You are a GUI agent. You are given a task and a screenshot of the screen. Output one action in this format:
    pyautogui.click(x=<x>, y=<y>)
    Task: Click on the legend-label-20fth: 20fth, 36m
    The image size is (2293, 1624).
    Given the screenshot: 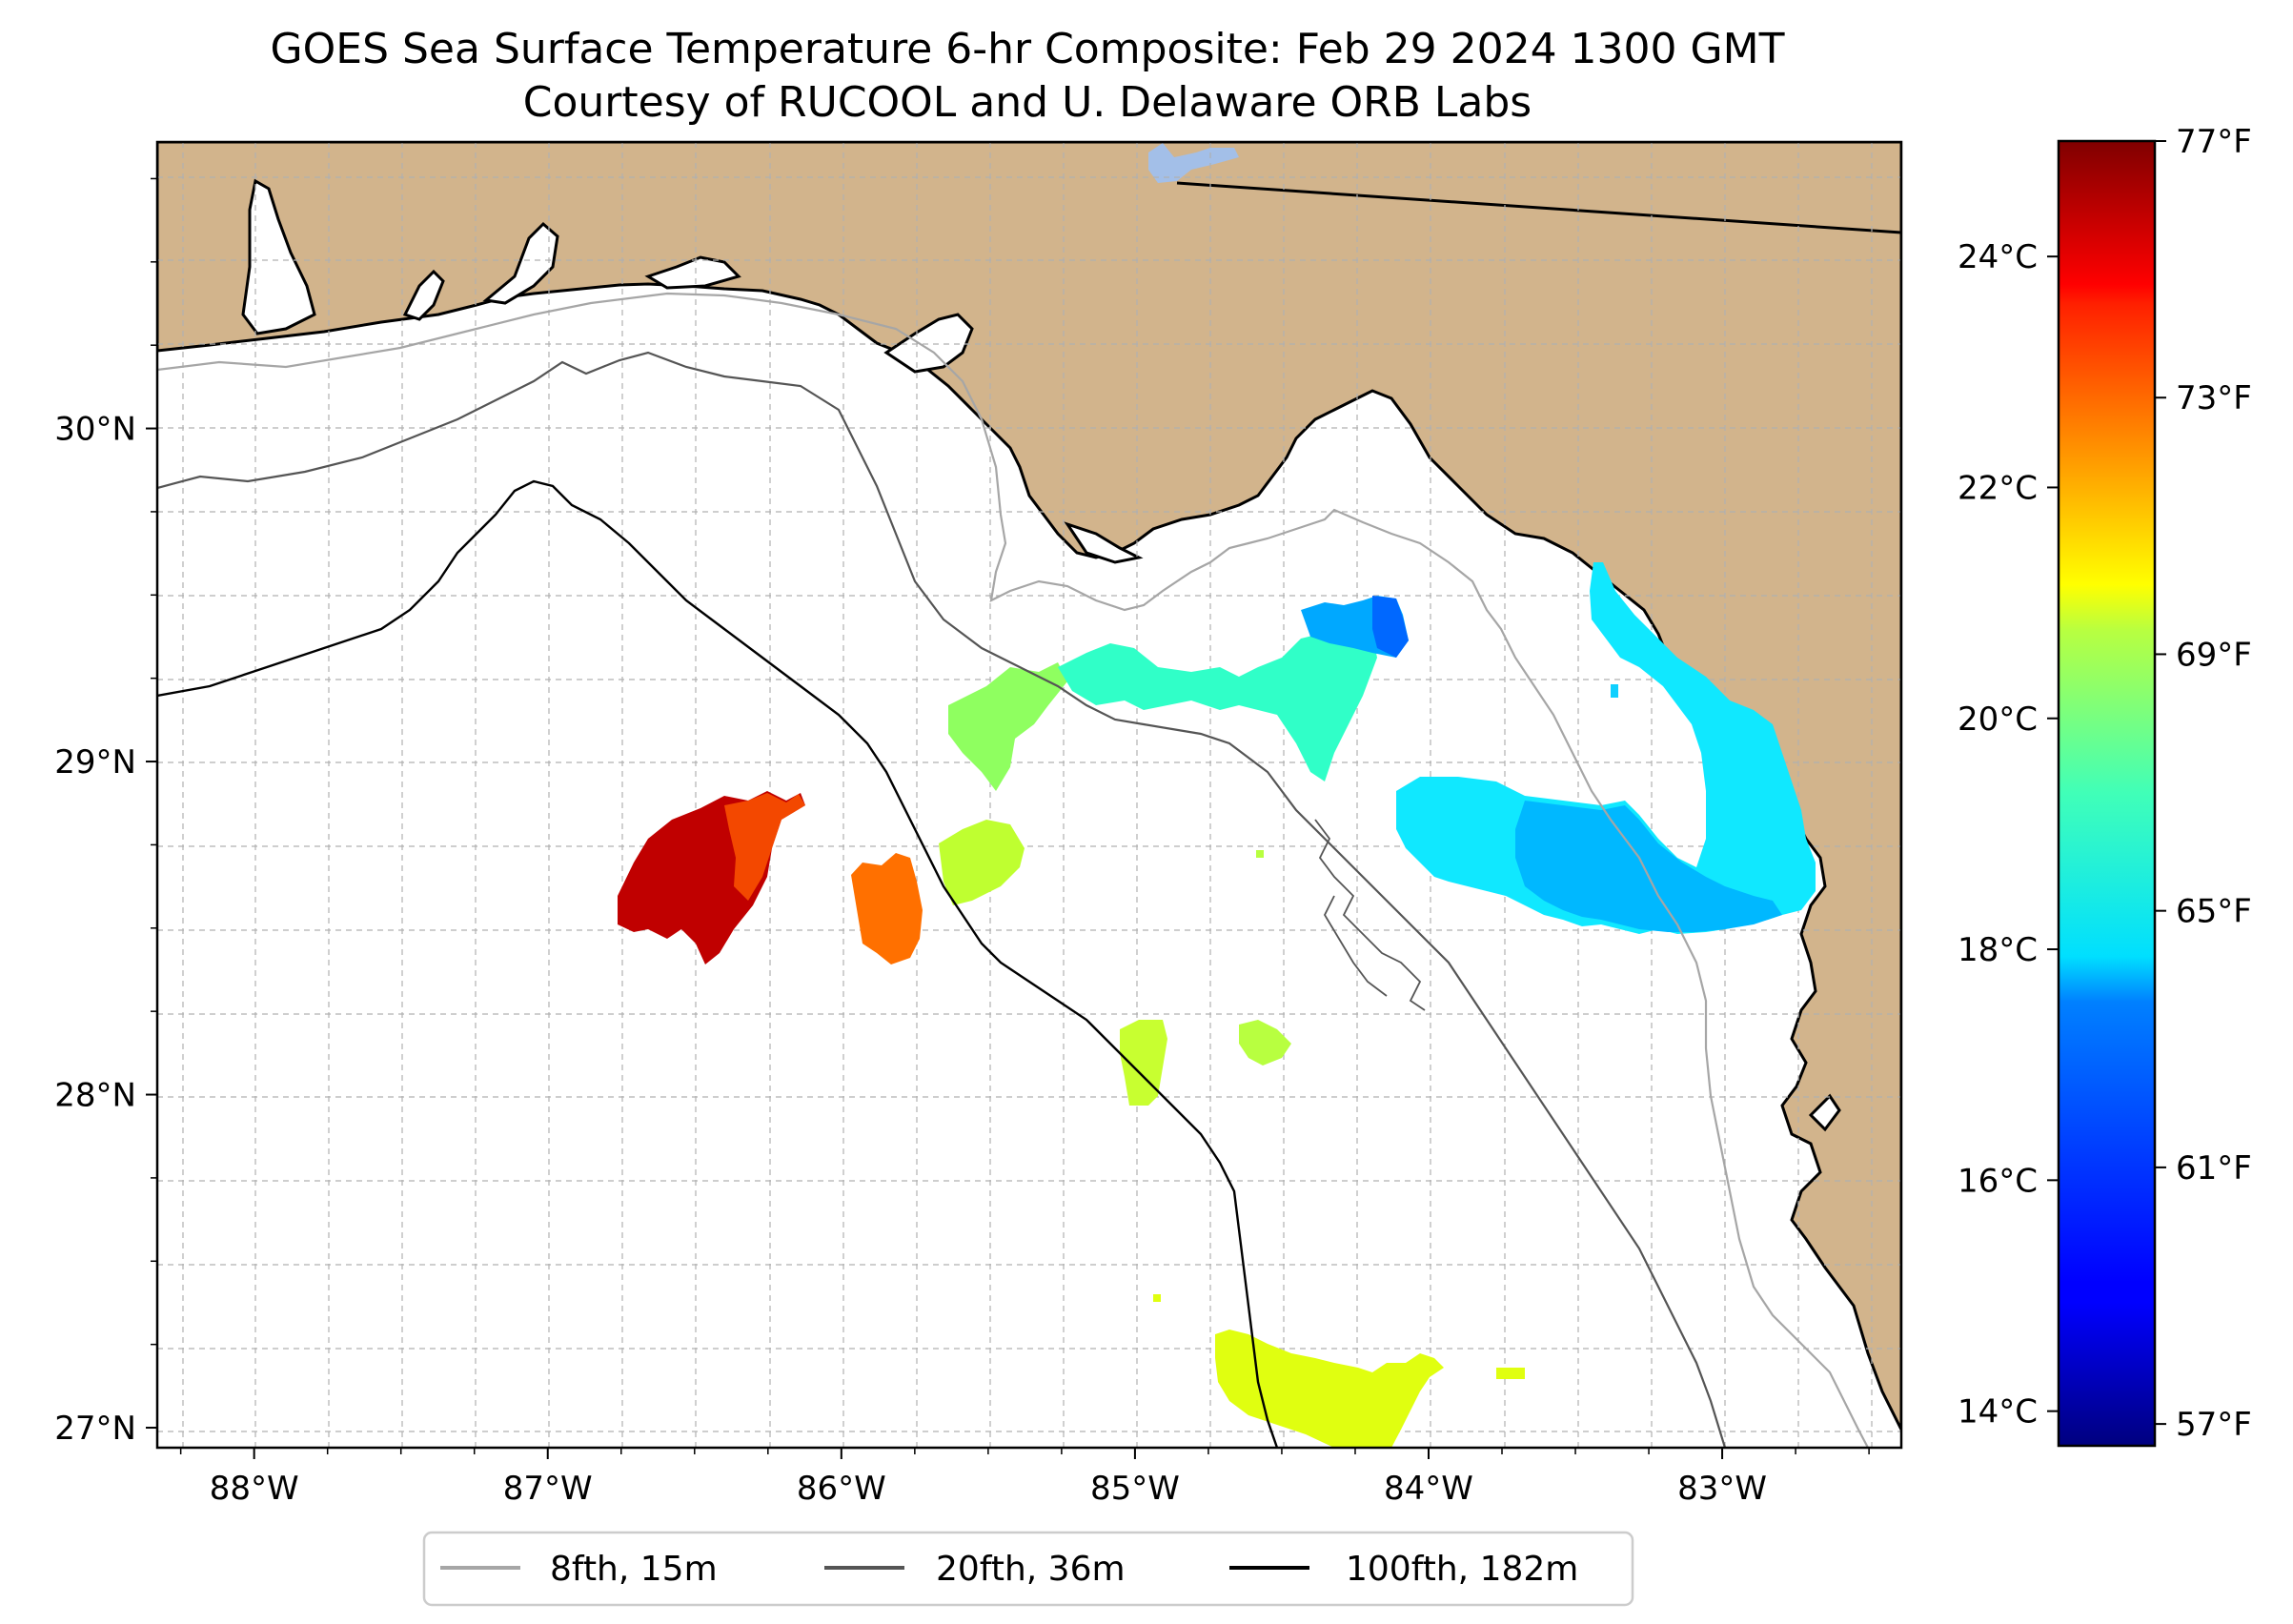 What is the action you would take?
    pyautogui.click(x=1031, y=1569)
    